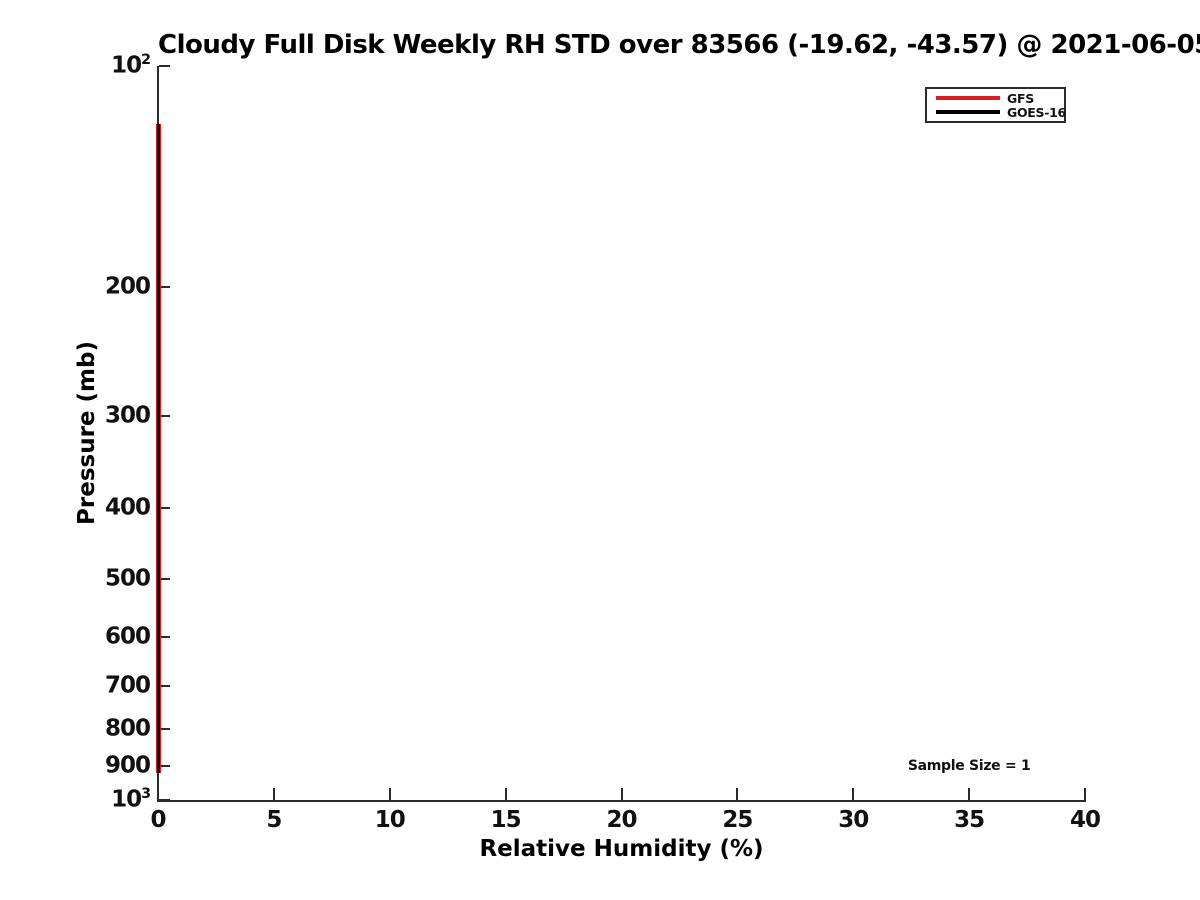 The image size is (1200, 900). What do you see at coordinates (506, 820) in the screenshot?
I see `x-tick-label: 15` at bounding box center [506, 820].